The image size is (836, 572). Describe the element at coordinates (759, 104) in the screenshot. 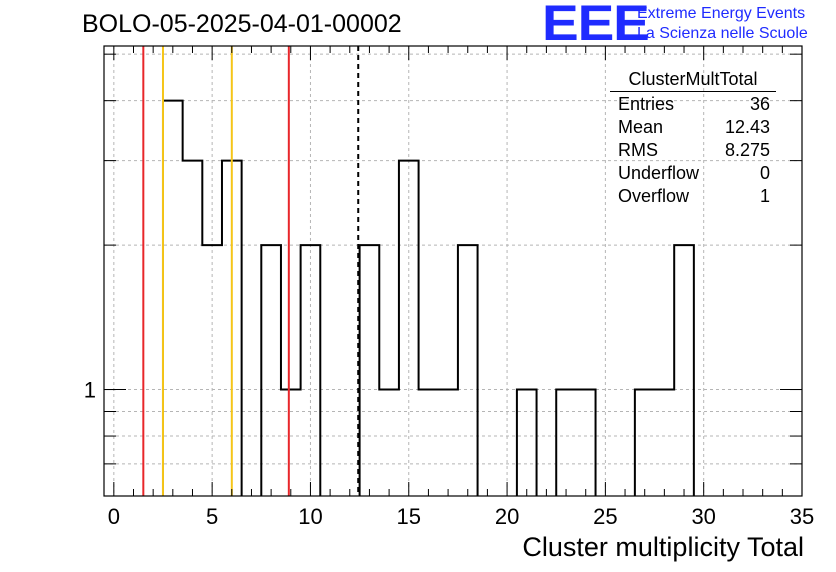

I see `stats-value: 36` at that location.